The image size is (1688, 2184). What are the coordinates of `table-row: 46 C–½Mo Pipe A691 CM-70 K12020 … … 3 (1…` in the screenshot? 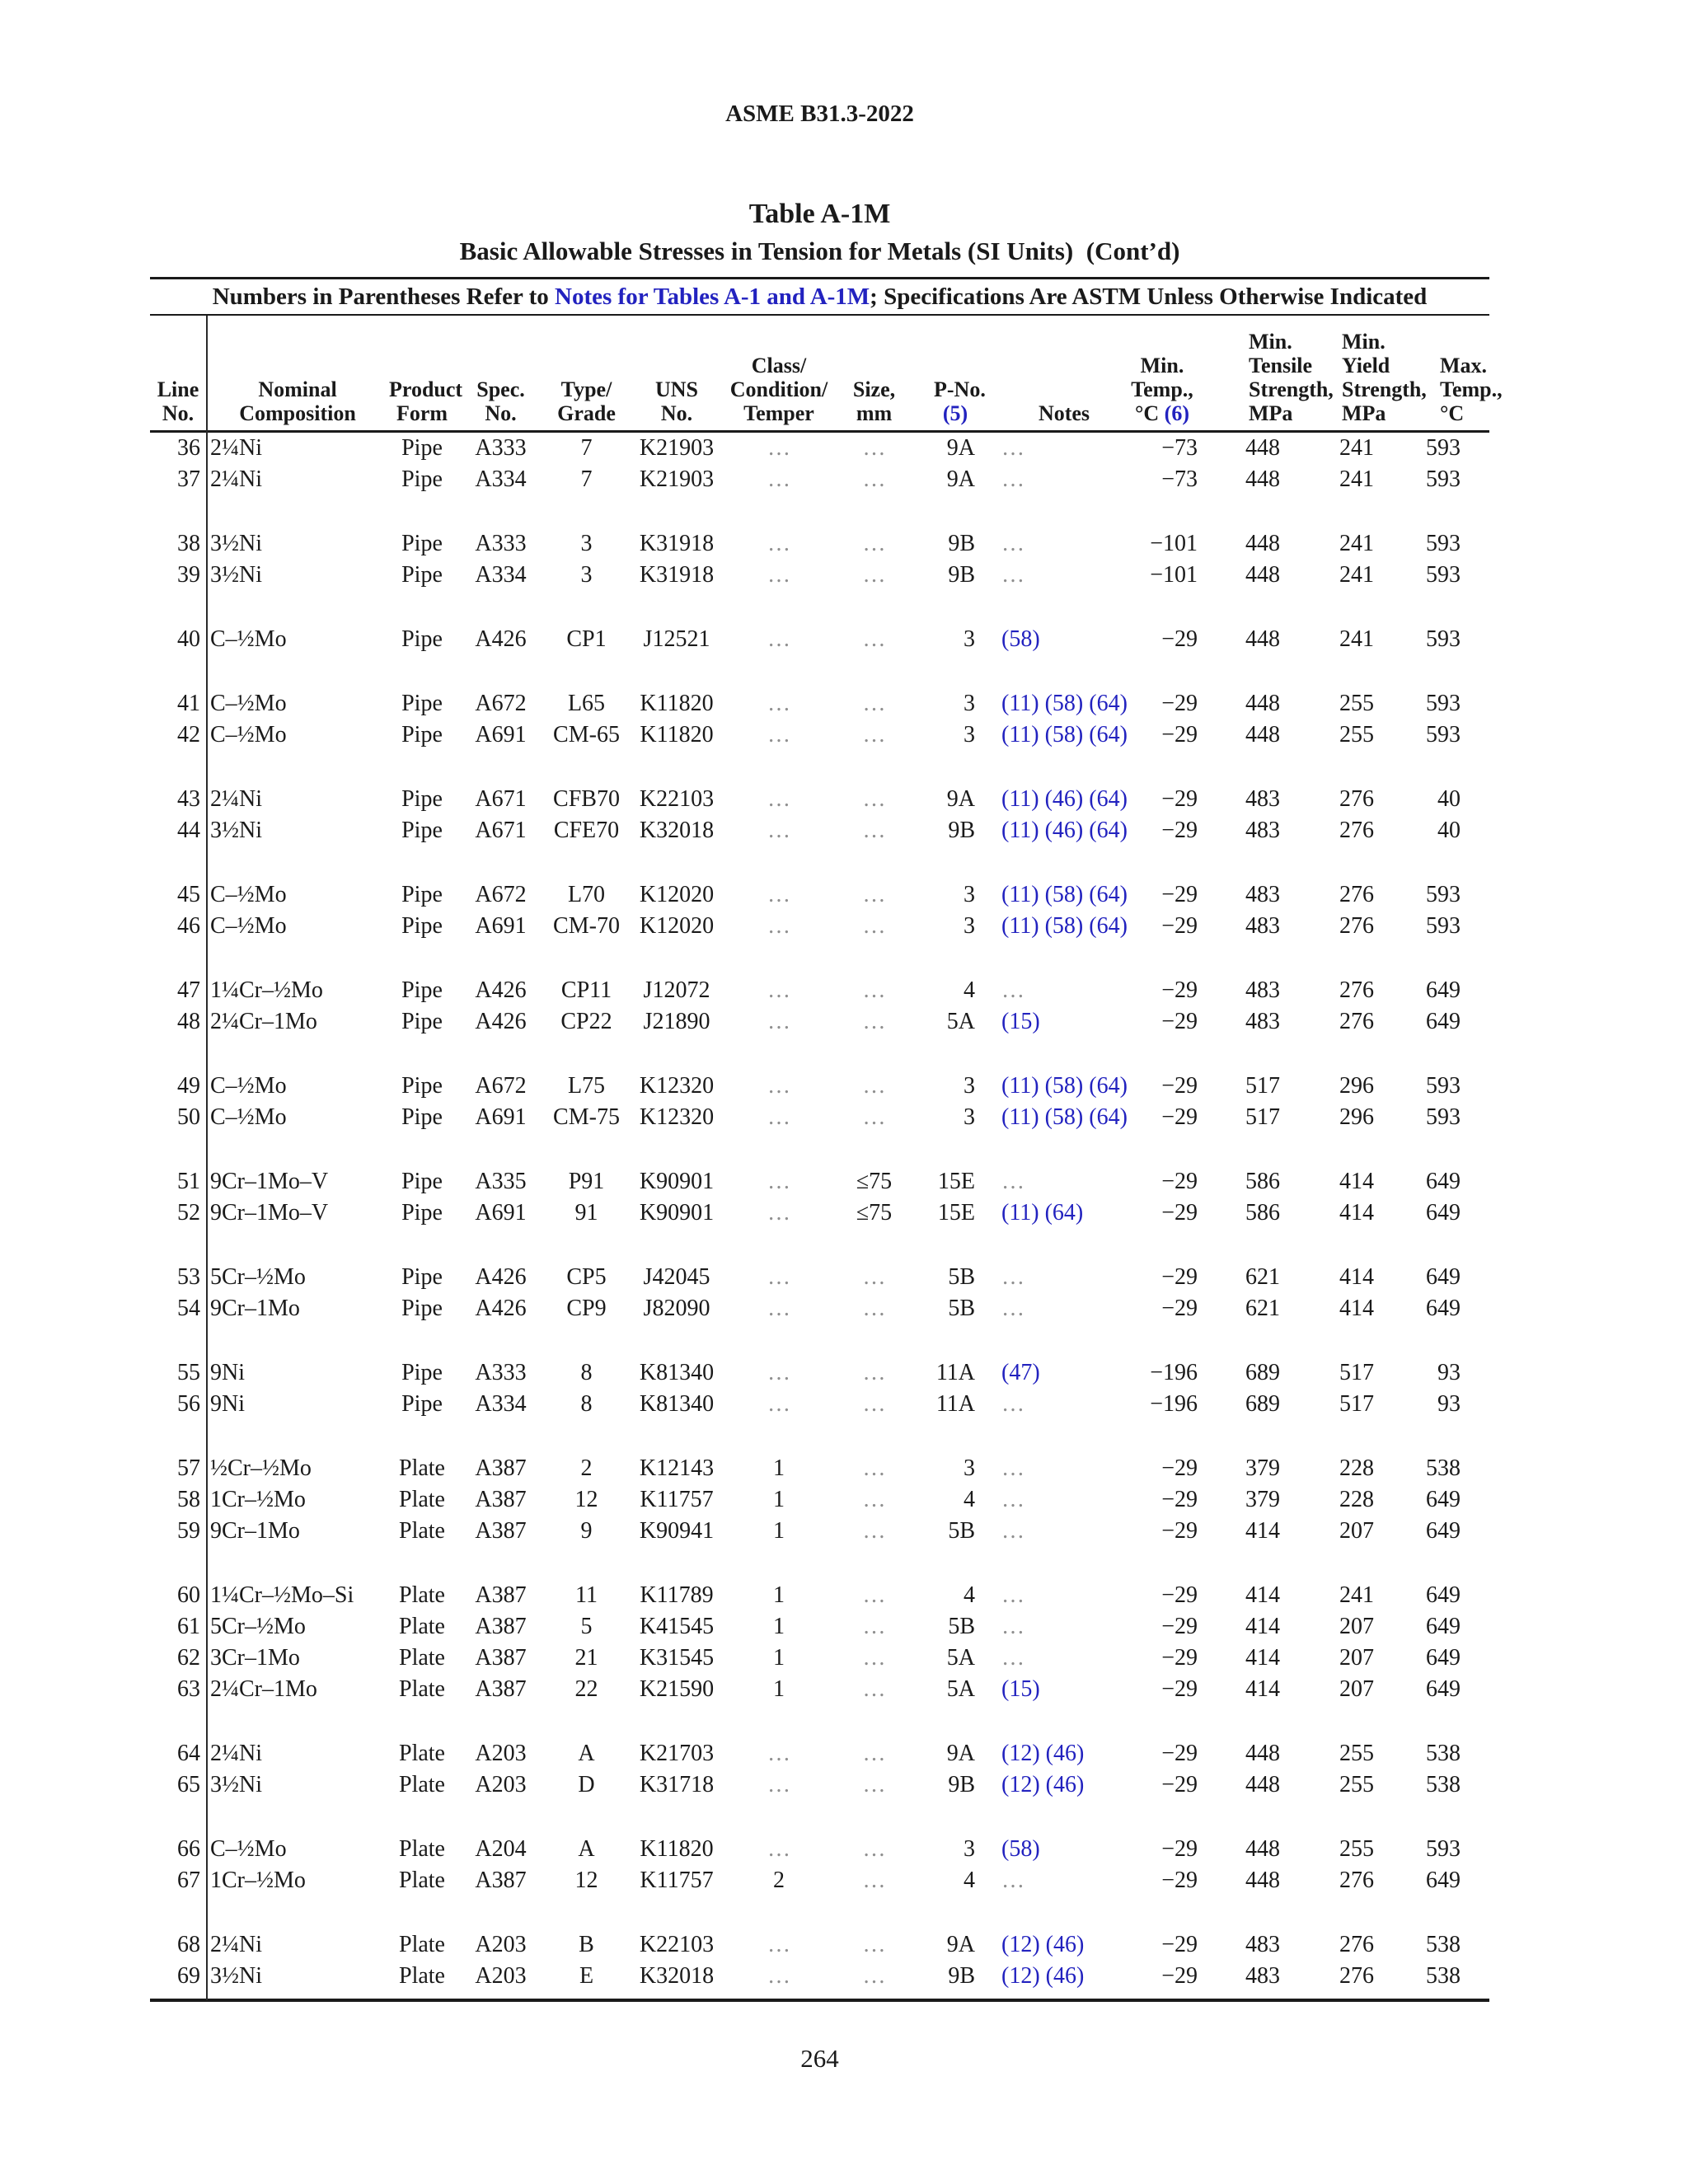 It's located at (819, 926).